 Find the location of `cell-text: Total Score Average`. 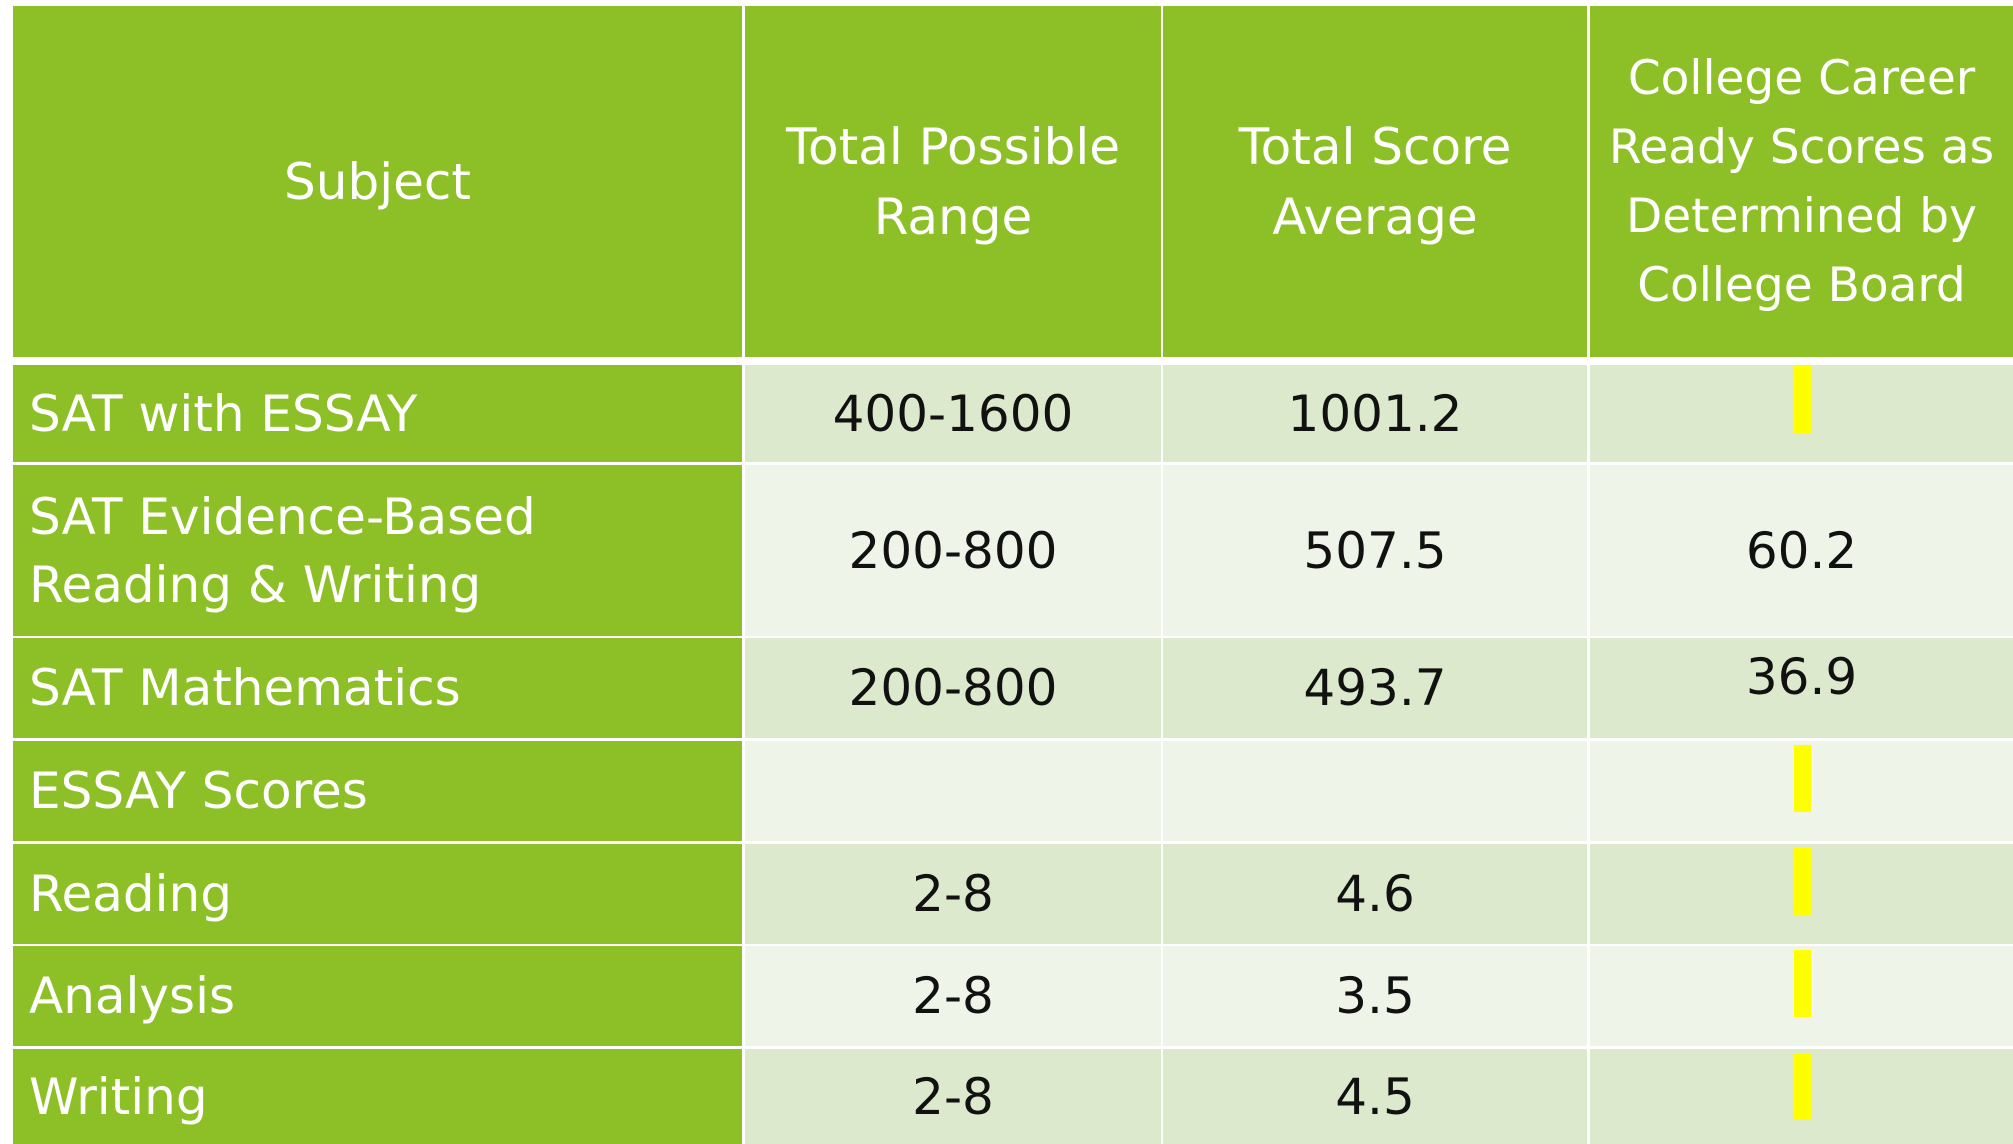

cell-text: Total Score Average is located at coordinates (1375, 181).